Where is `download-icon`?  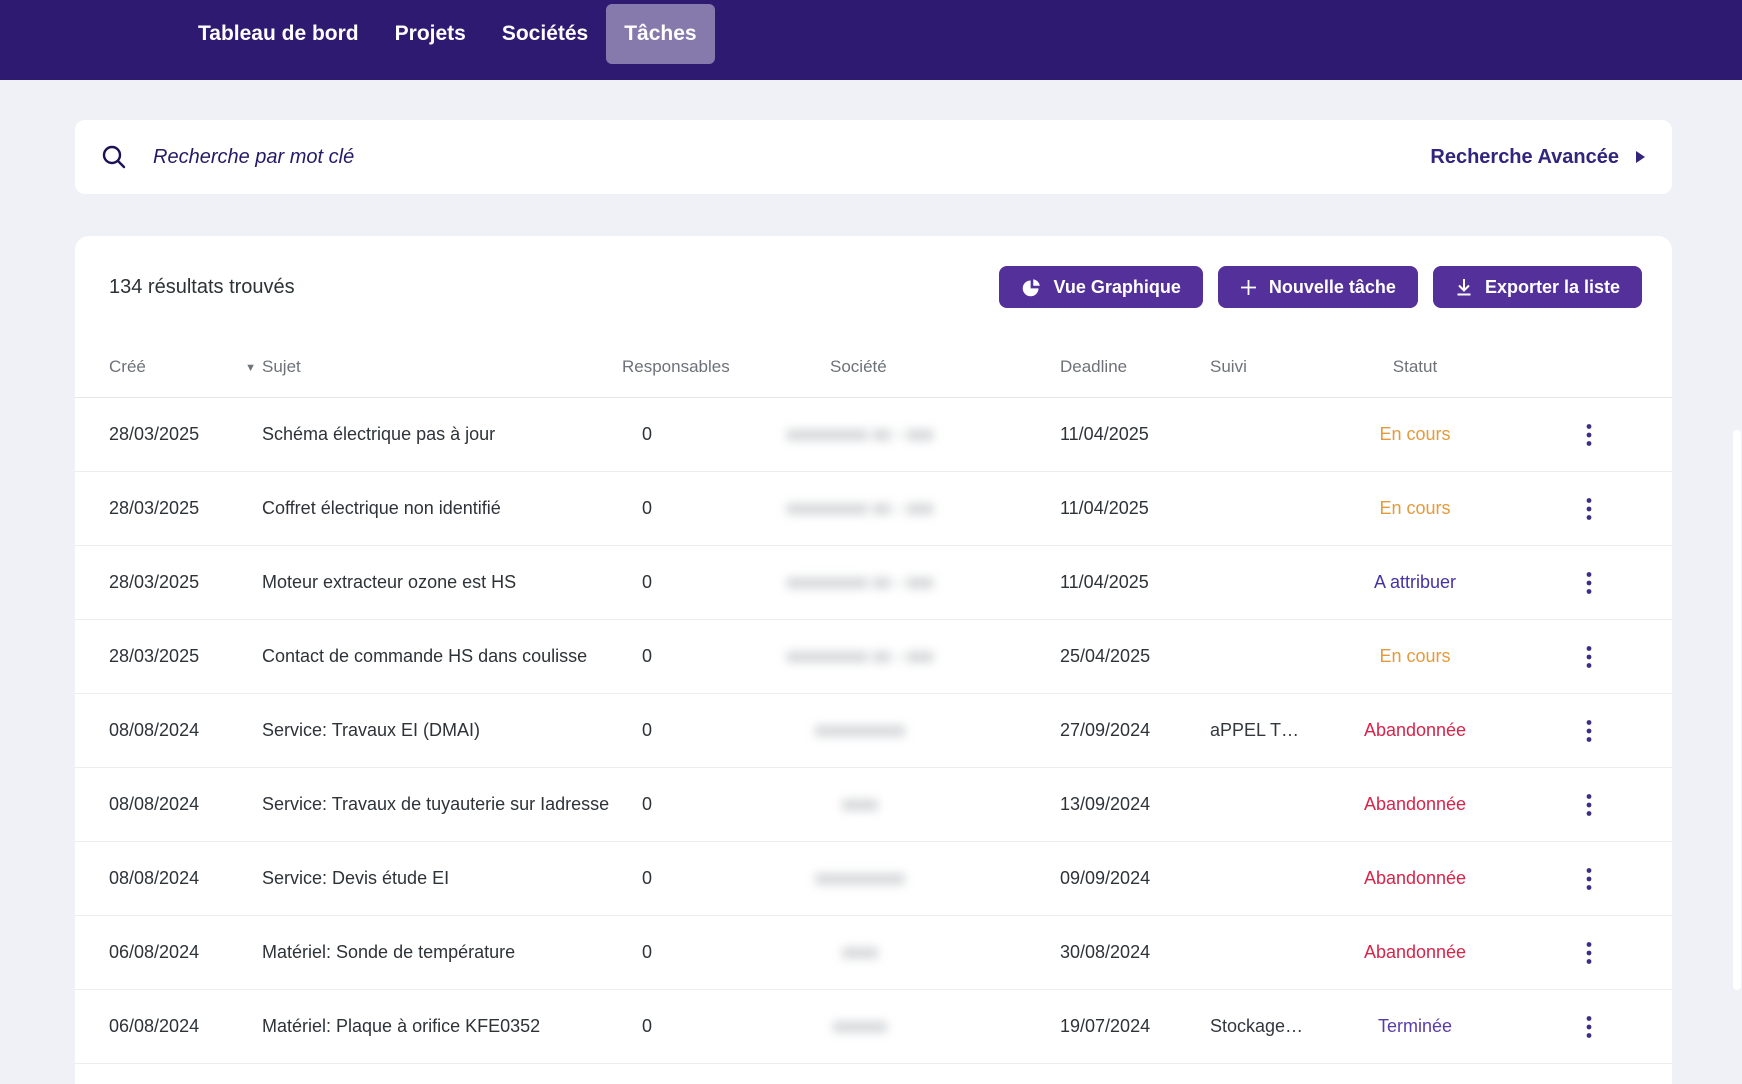 download-icon is located at coordinates (1464, 287).